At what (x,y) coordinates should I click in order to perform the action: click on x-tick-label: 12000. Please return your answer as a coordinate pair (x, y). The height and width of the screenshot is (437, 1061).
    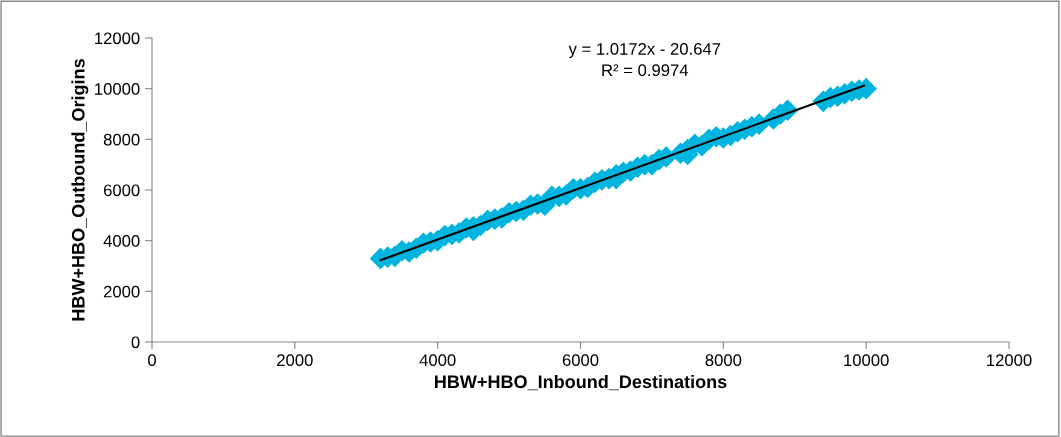
    Looking at the image, I should click on (1009, 360).